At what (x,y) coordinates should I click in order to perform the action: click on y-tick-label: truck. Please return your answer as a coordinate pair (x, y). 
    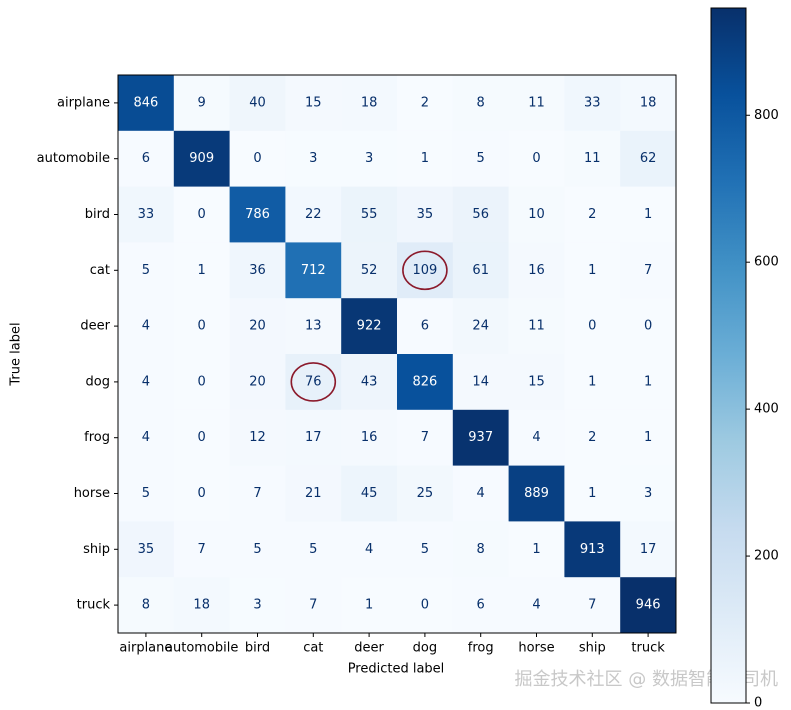
    Looking at the image, I should click on (94, 605).